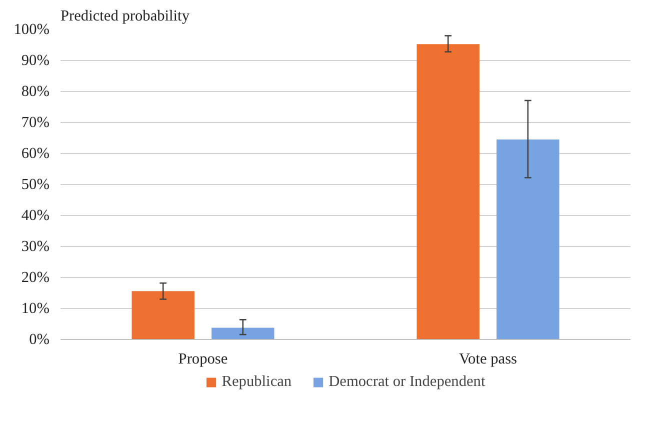  What do you see at coordinates (35, 153) in the screenshot?
I see `y-tick-label: 60%` at bounding box center [35, 153].